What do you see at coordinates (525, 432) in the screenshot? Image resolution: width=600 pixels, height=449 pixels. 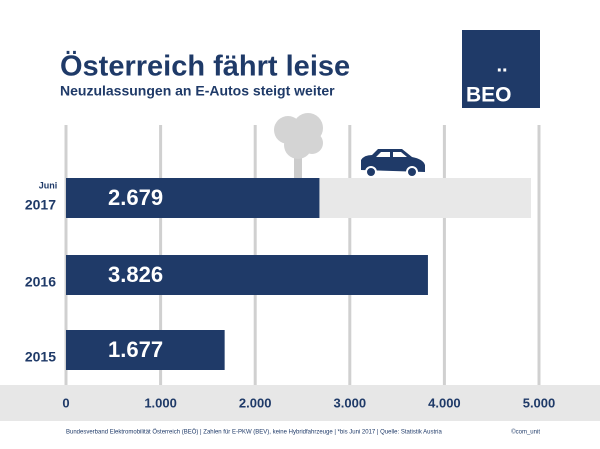 I see `credit: ©com_unit` at bounding box center [525, 432].